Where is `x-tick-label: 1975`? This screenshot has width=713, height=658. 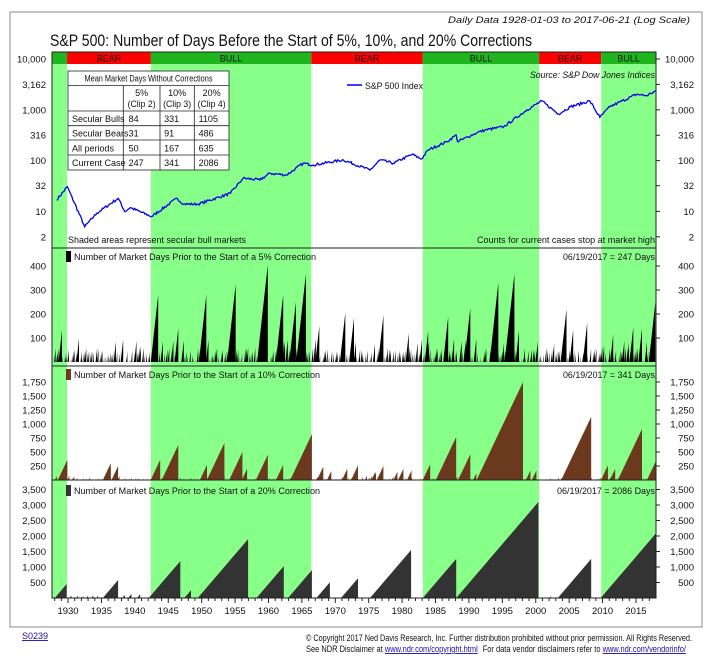 x-tick-label: 1975 is located at coordinates (368, 611).